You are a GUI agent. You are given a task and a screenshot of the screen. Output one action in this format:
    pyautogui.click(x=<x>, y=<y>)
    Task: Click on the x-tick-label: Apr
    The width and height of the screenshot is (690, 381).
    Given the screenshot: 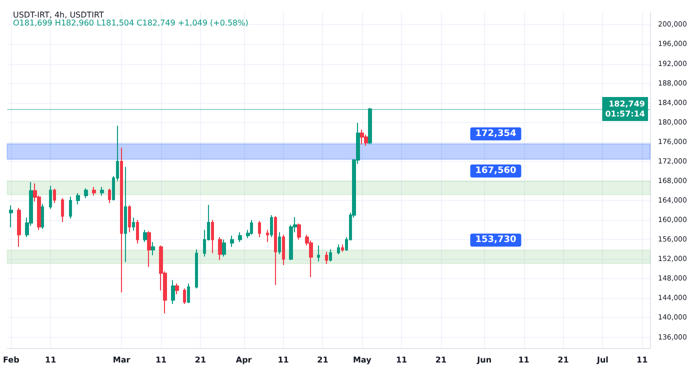 What is the action you would take?
    pyautogui.click(x=244, y=360)
    